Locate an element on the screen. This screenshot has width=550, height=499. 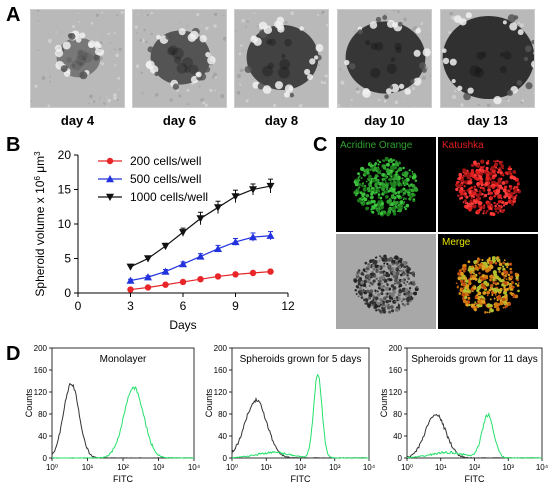
micrograph-image is located at coordinates (281, 58).